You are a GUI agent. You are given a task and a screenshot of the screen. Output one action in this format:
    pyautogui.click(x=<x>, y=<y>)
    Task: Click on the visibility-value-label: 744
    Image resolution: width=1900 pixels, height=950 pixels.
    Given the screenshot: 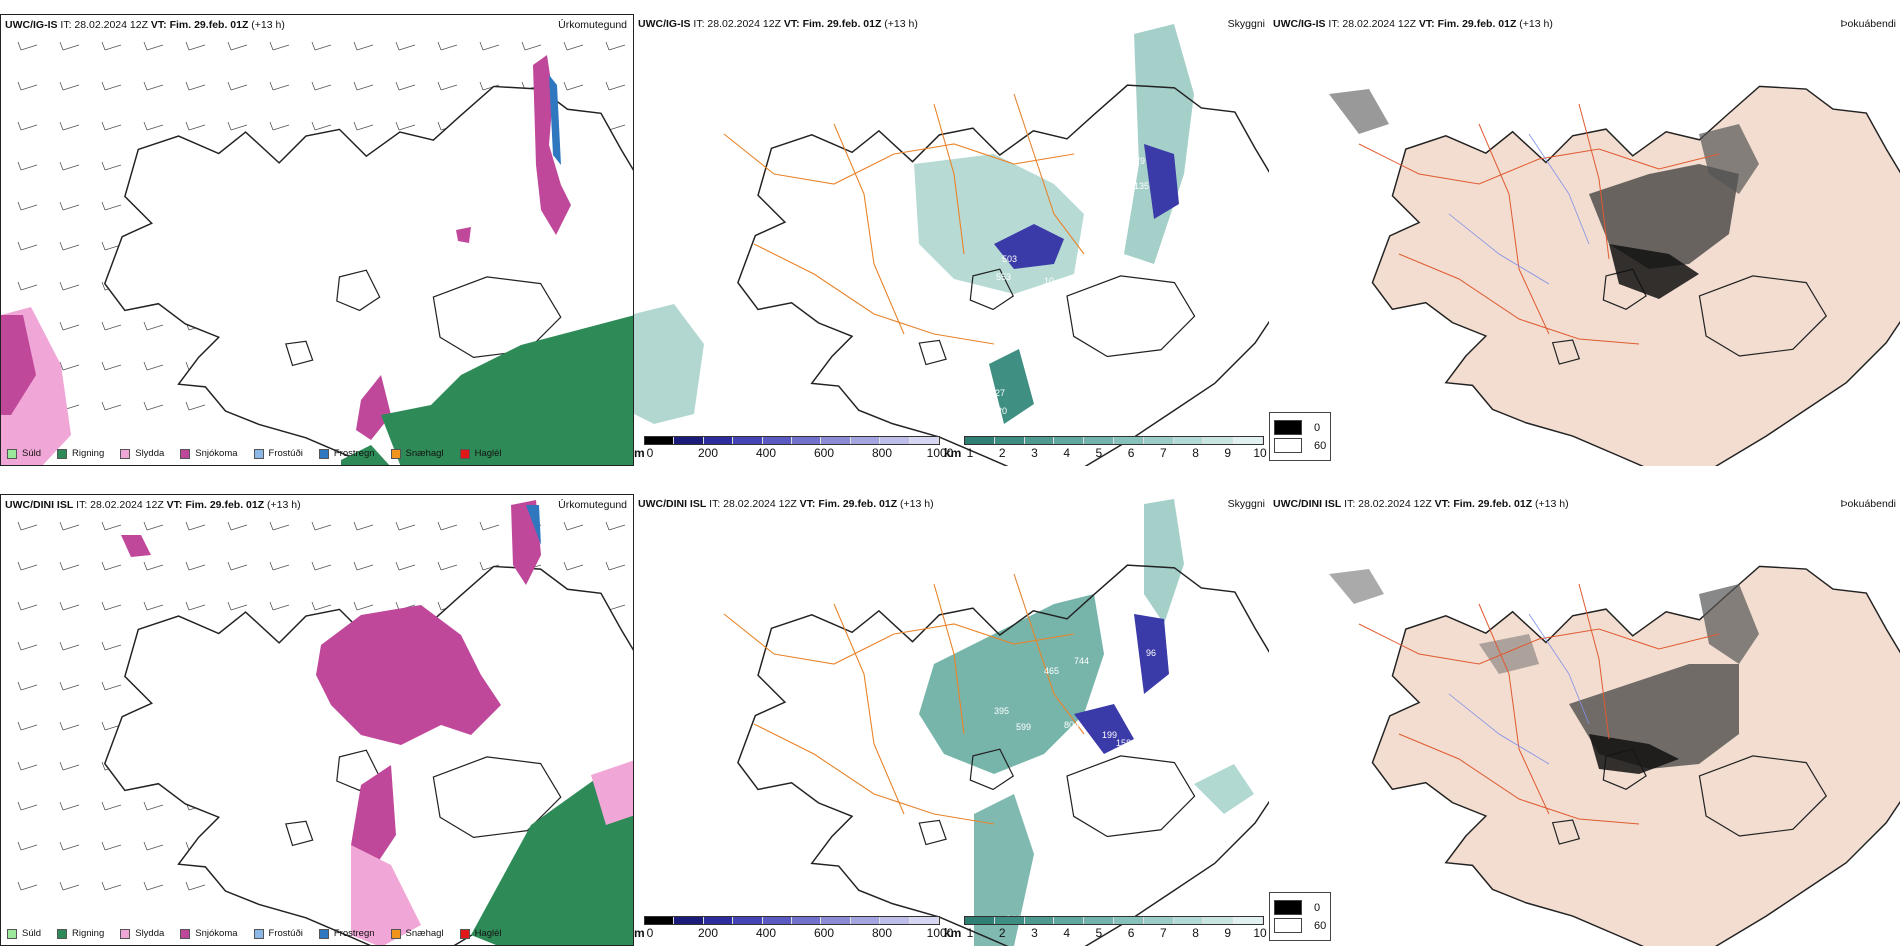 What is the action you would take?
    pyautogui.click(x=1081, y=661)
    